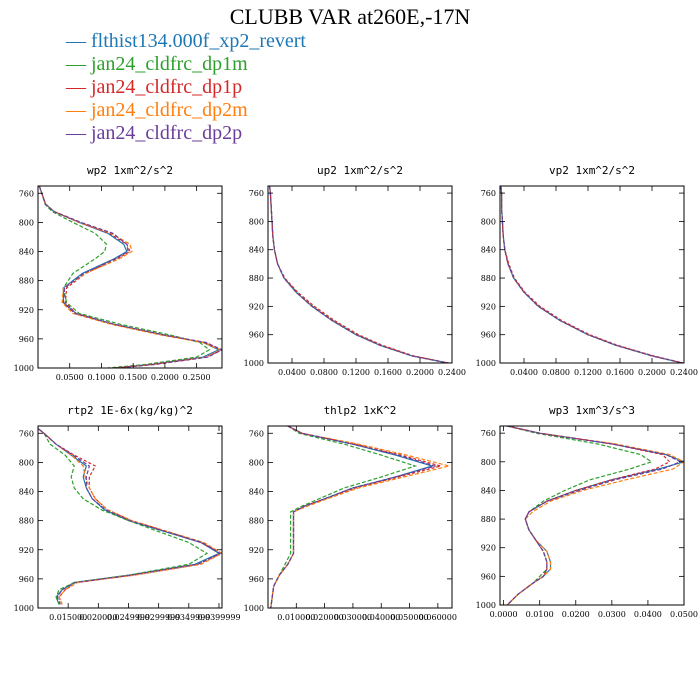 Image resolution: width=700 pixels, height=700 pixels. I want to click on x-tick-label: 0.030000, so click(353, 617).